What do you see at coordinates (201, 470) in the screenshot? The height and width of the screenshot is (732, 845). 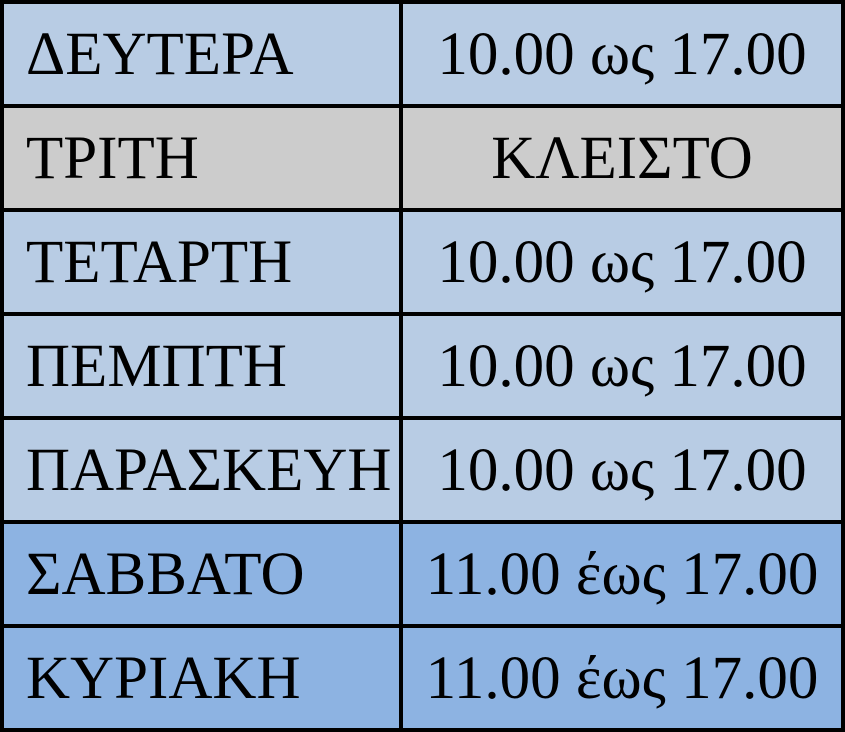 I see `day-cell: ΠΑΡΑΣΚΕΥΗ` at bounding box center [201, 470].